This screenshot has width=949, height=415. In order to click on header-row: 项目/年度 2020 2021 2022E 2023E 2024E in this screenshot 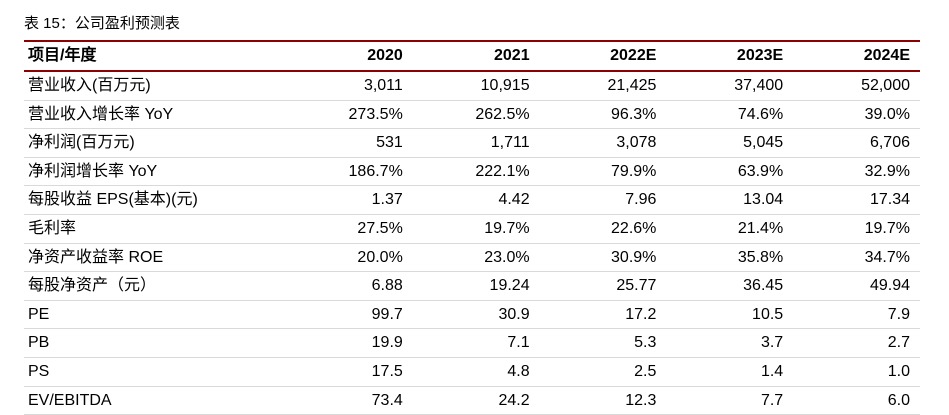, I will do `click(472, 56)`.